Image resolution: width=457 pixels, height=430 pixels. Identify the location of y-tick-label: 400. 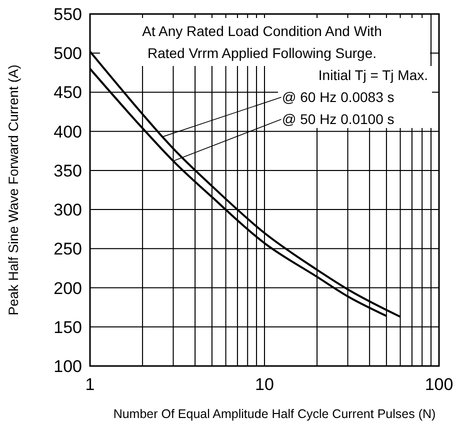
(68, 132).